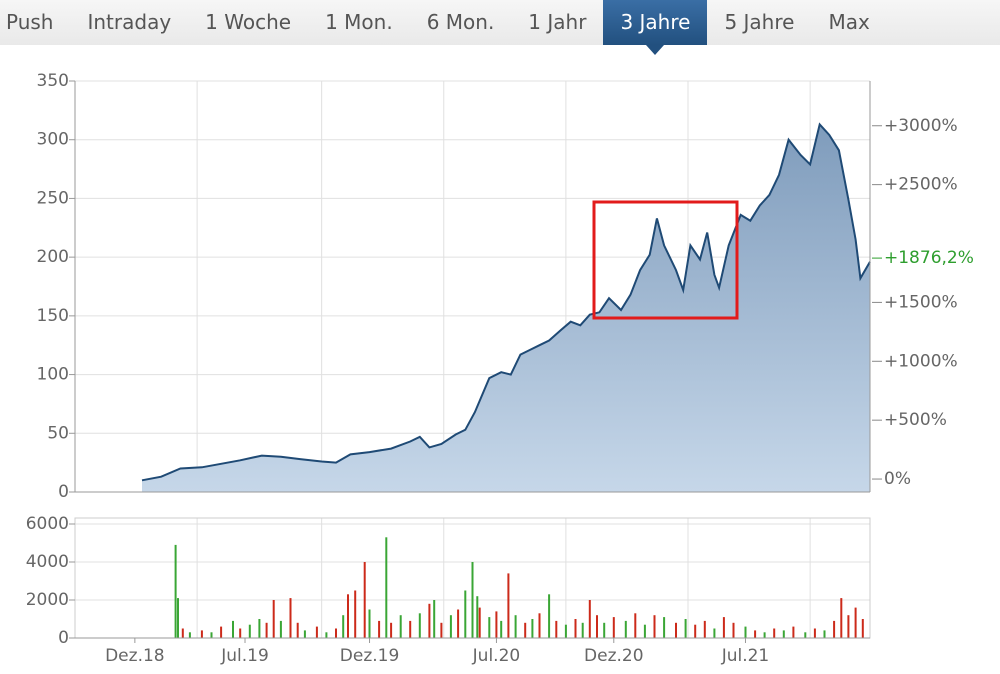  Describe the element at coordinates (129, 22) in the screenshot. I see `range-tab: Intraday` at that location.